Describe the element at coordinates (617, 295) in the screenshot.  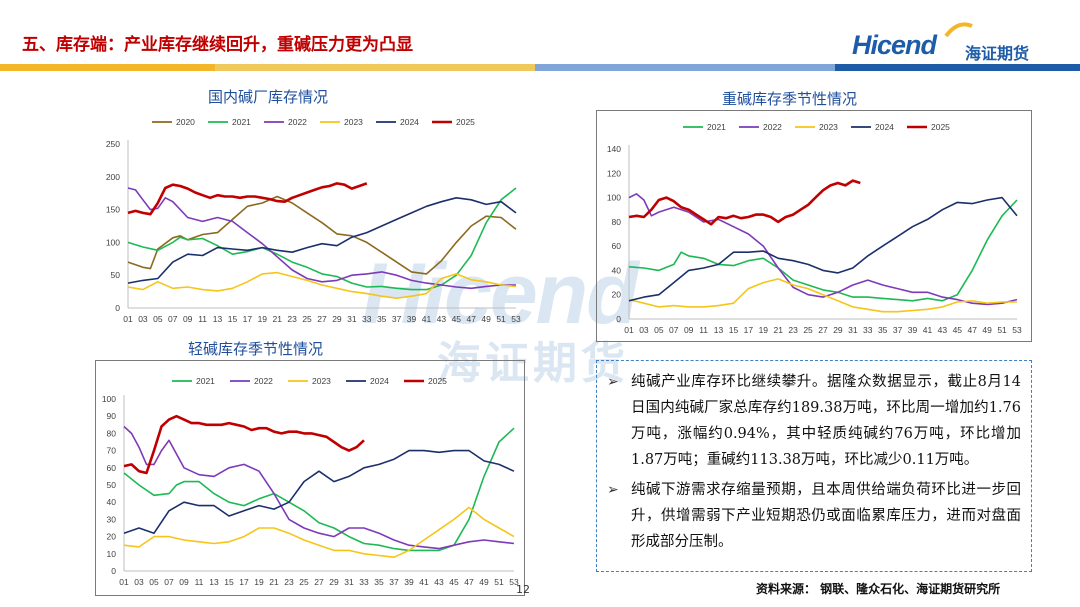
I see `y-tick-label: 20` at that location.